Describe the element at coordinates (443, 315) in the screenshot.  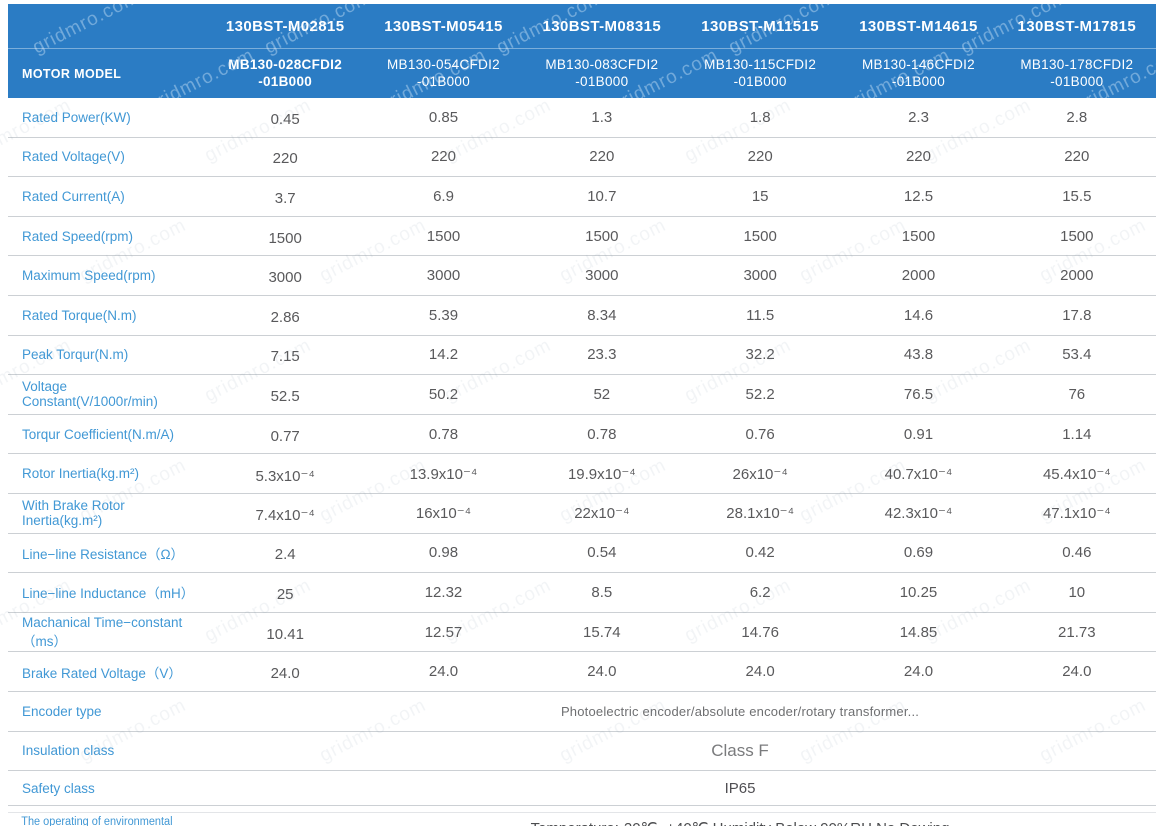
I see `value-cell: 5.39` at that location.